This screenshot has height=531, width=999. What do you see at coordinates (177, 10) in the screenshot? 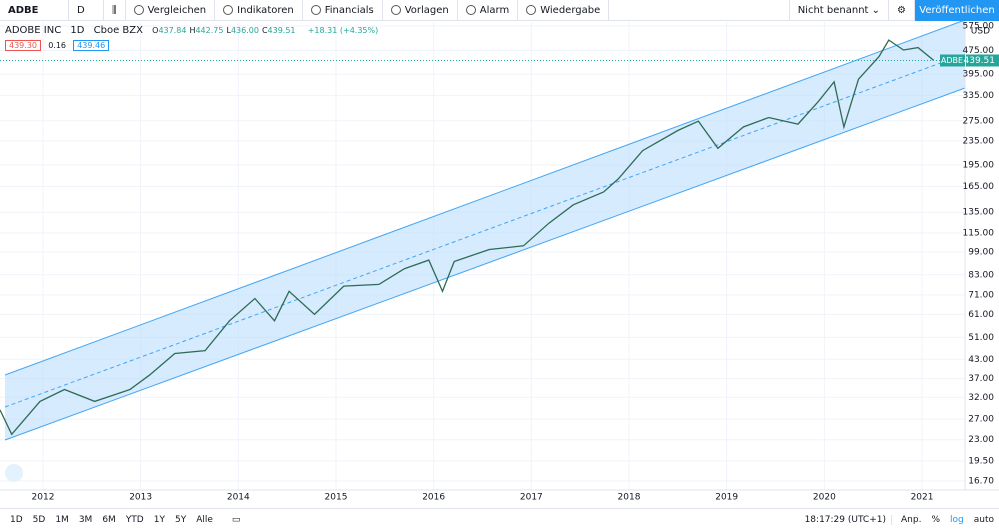
I see `toolbar-label: Vergleichen` at bounding box center [177, 10].